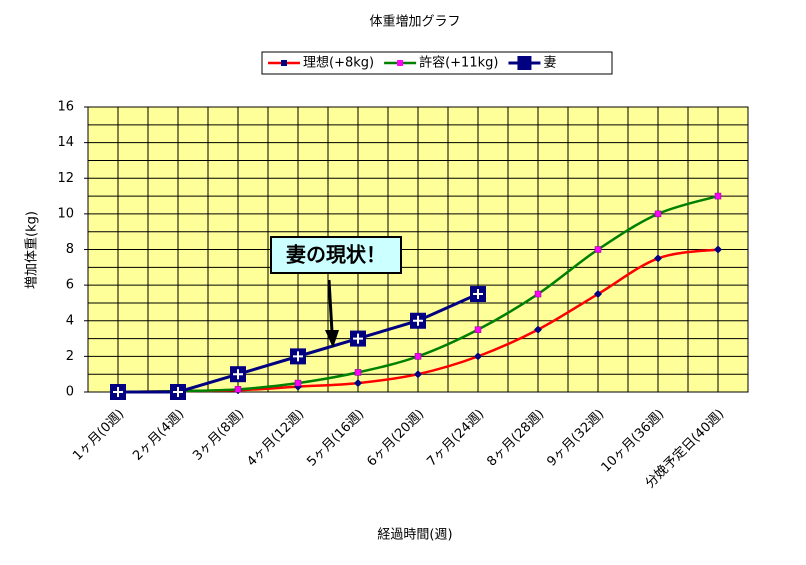  Describe the element at coordinates (414, 22) in the screenshot. I see `chart-title: 体重増加グラフ` at that location.